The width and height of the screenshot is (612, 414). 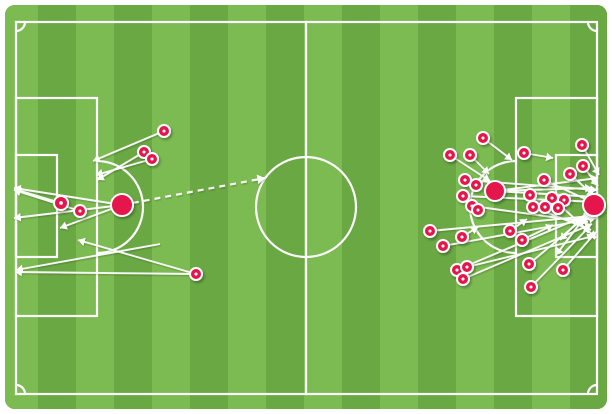 I want to click on shot-marker: R-S5, so click(x=582, y=145).